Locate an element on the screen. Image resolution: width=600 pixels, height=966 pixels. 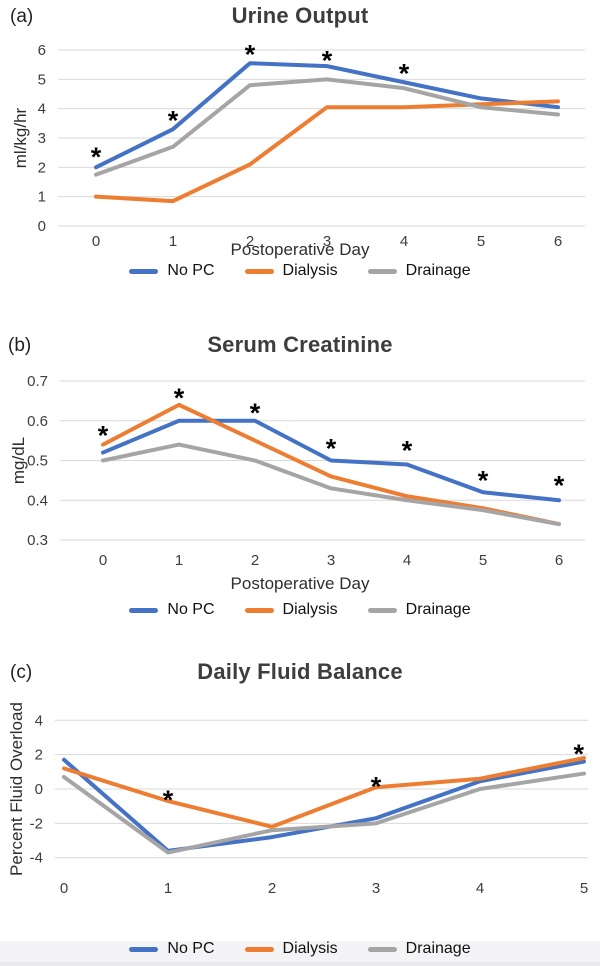
panel-tag-b: (b) is located at coordinates (20, 345).